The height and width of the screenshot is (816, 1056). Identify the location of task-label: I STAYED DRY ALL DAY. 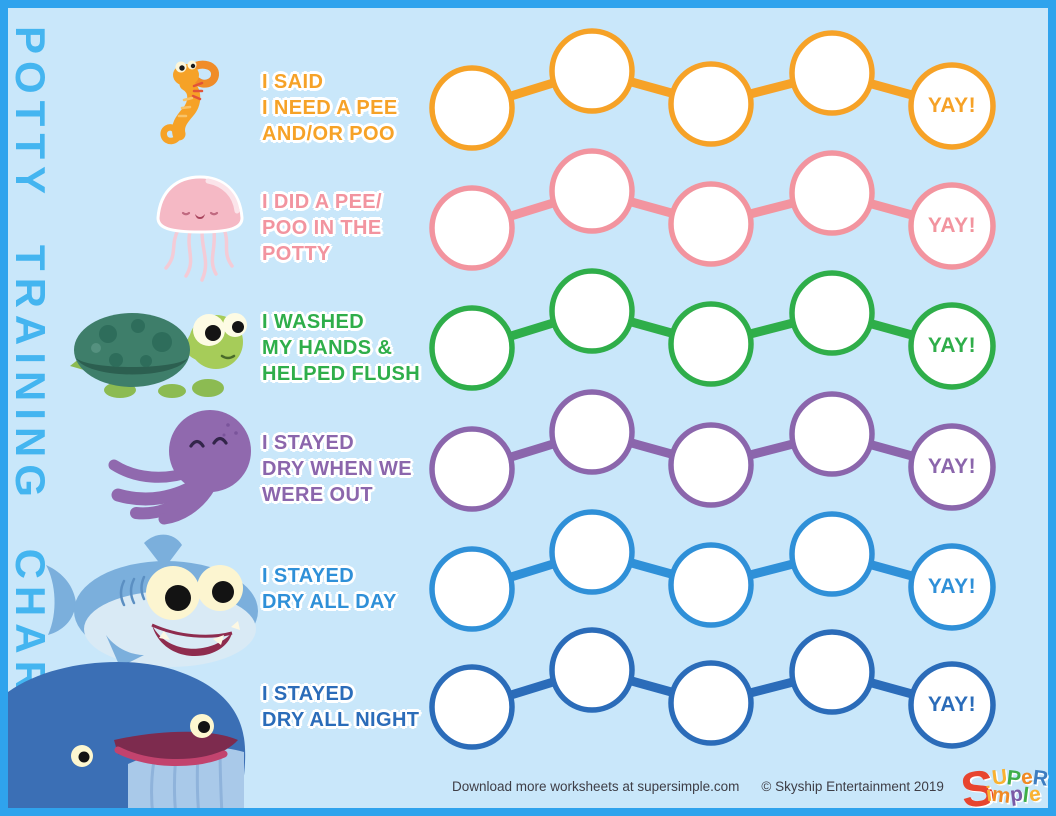
(329, 589).